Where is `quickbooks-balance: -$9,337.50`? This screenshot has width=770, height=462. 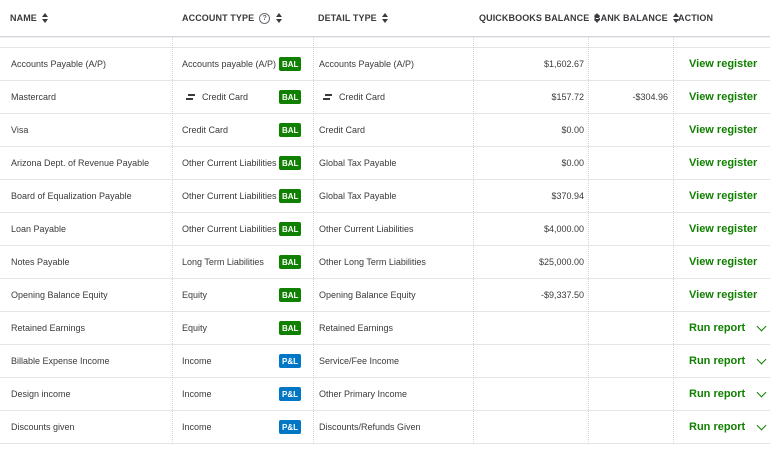
quickbooks-balance: -$9,337.50 is located at coordinates (562, 295).